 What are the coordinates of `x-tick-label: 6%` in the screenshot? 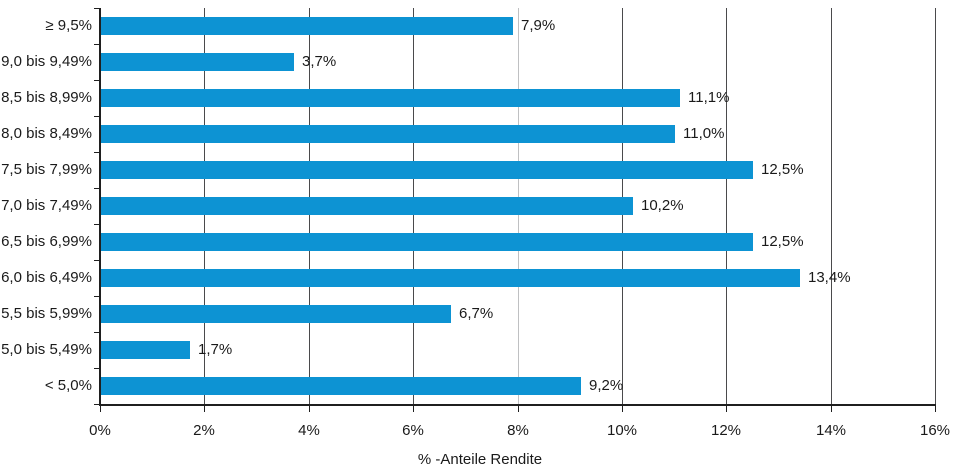 It's located at (413, 430).